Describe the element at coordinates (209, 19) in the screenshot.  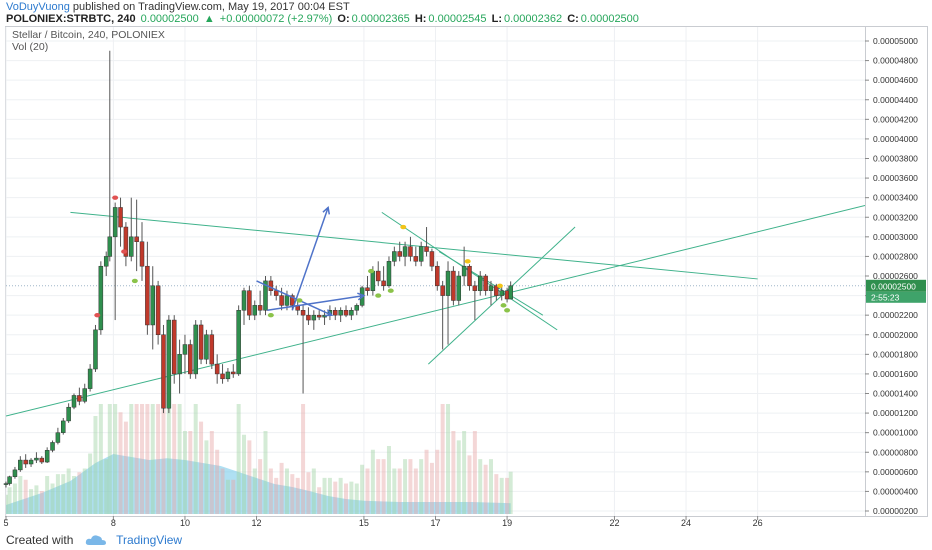
I see `change-arrow-icon: ▲` at that location.